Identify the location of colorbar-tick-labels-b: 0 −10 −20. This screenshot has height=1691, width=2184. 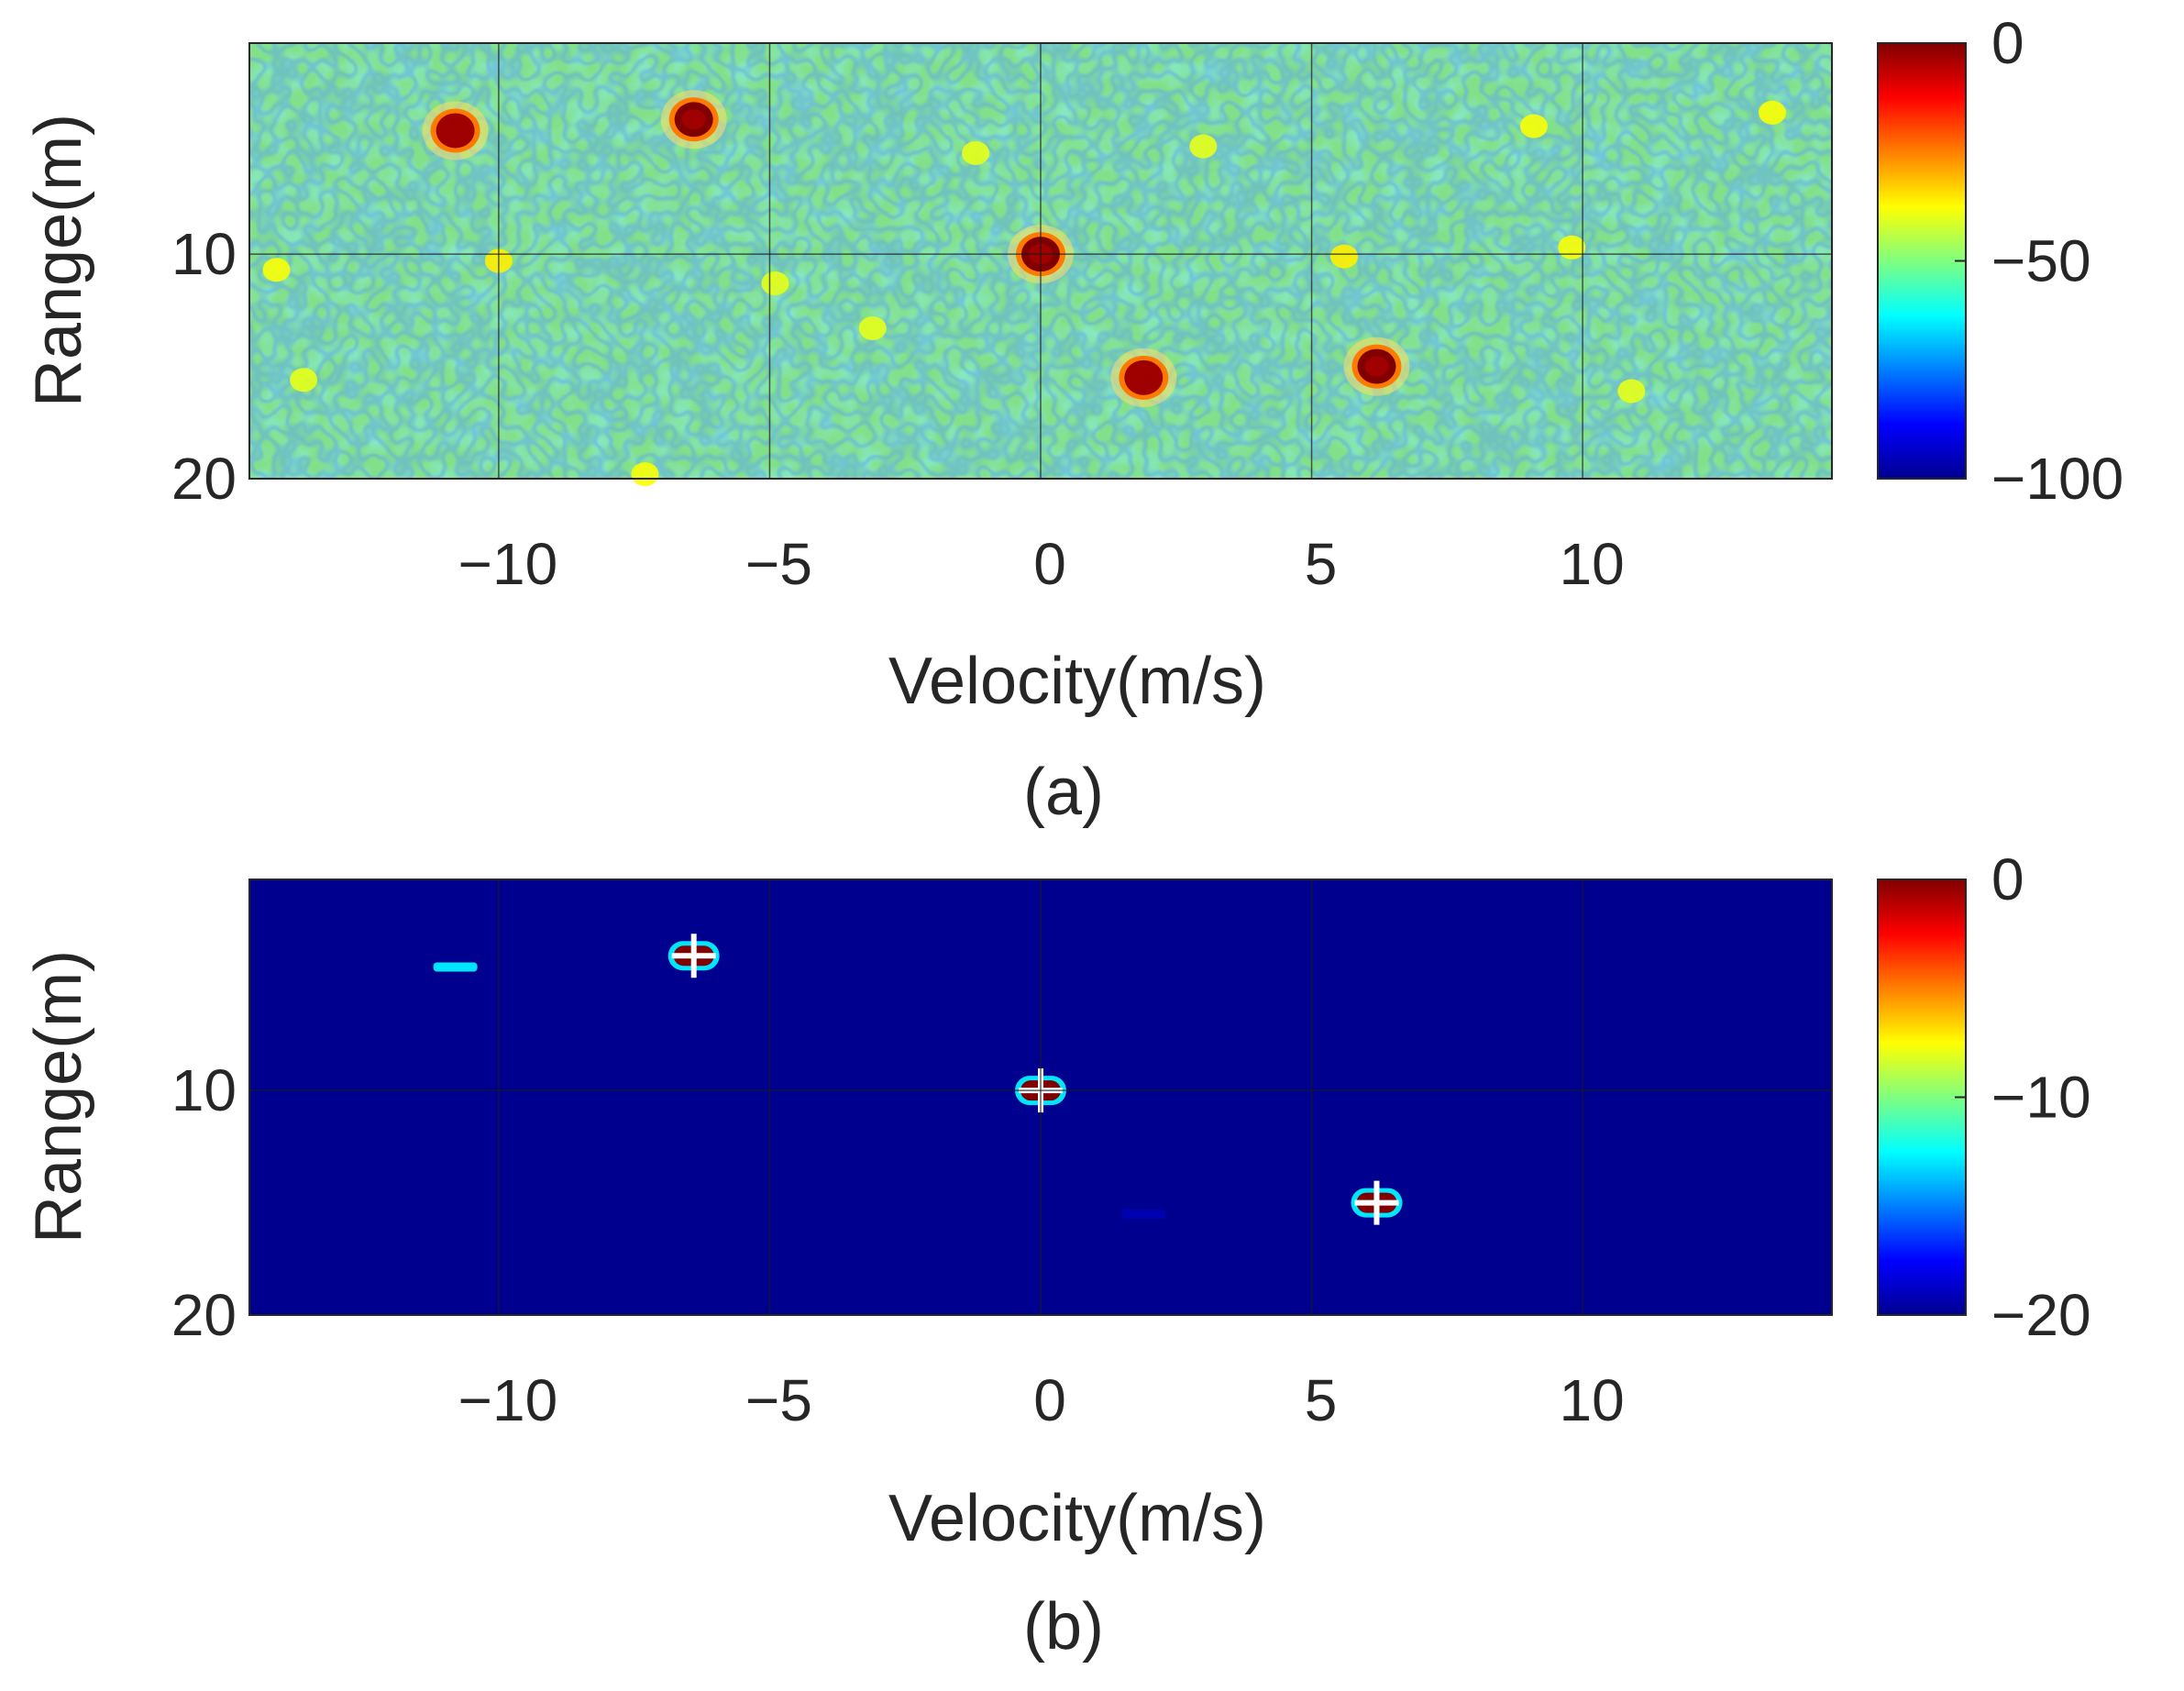
(2023, 1097).